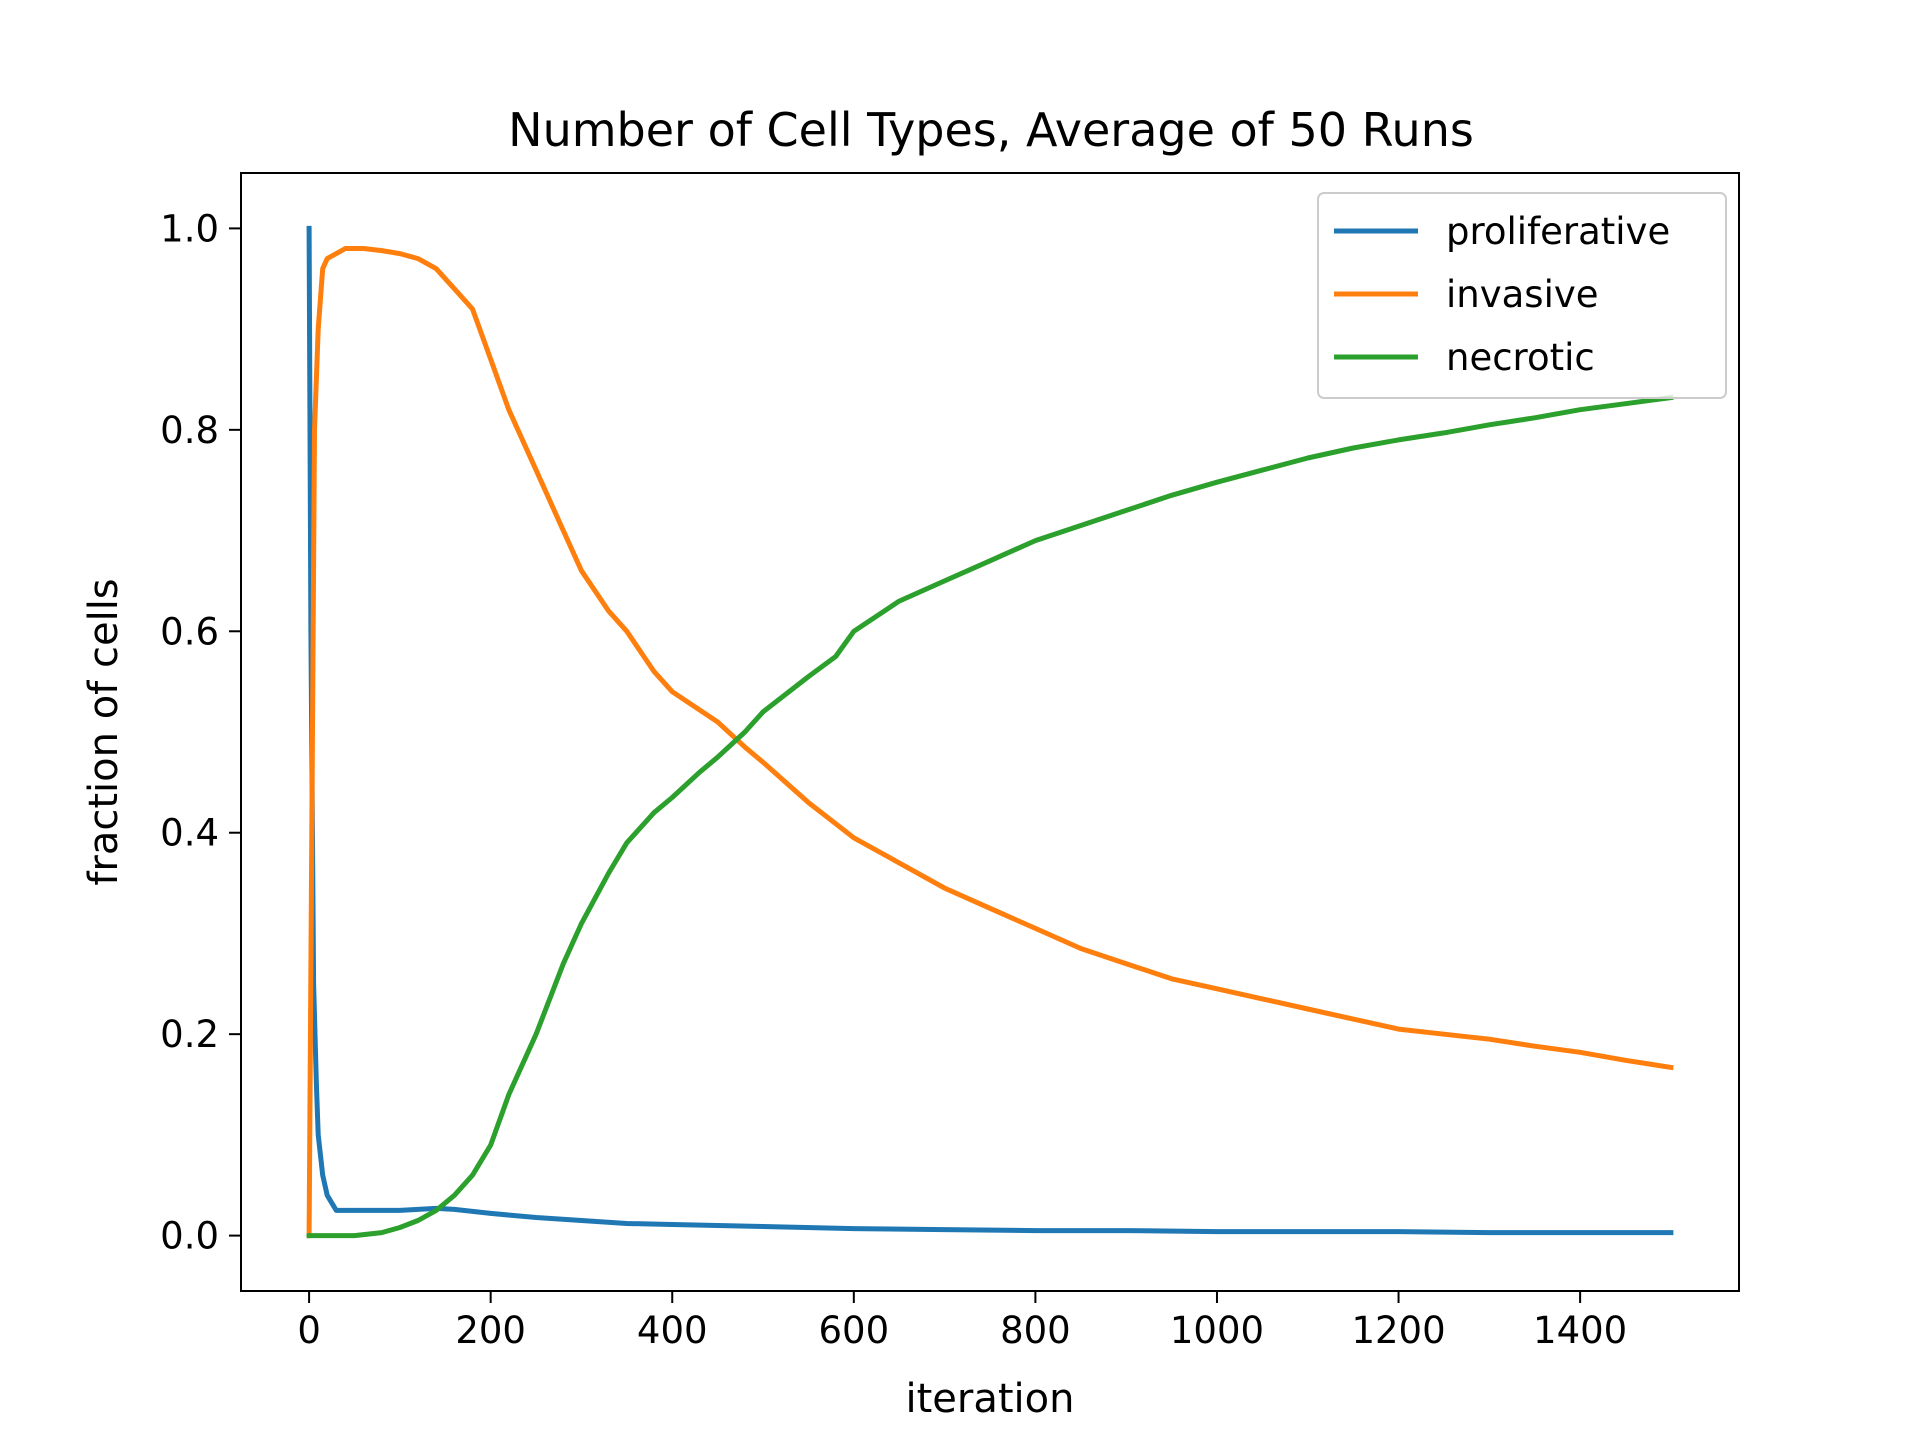 The height and width of the screenshot is (1440, 1920). What do you see at coordinates (962, 1321) in the screenshot?
I see `x-axis: 0 200 400 600 800 1000 1200 1400` at bounding box center [962, 1321].